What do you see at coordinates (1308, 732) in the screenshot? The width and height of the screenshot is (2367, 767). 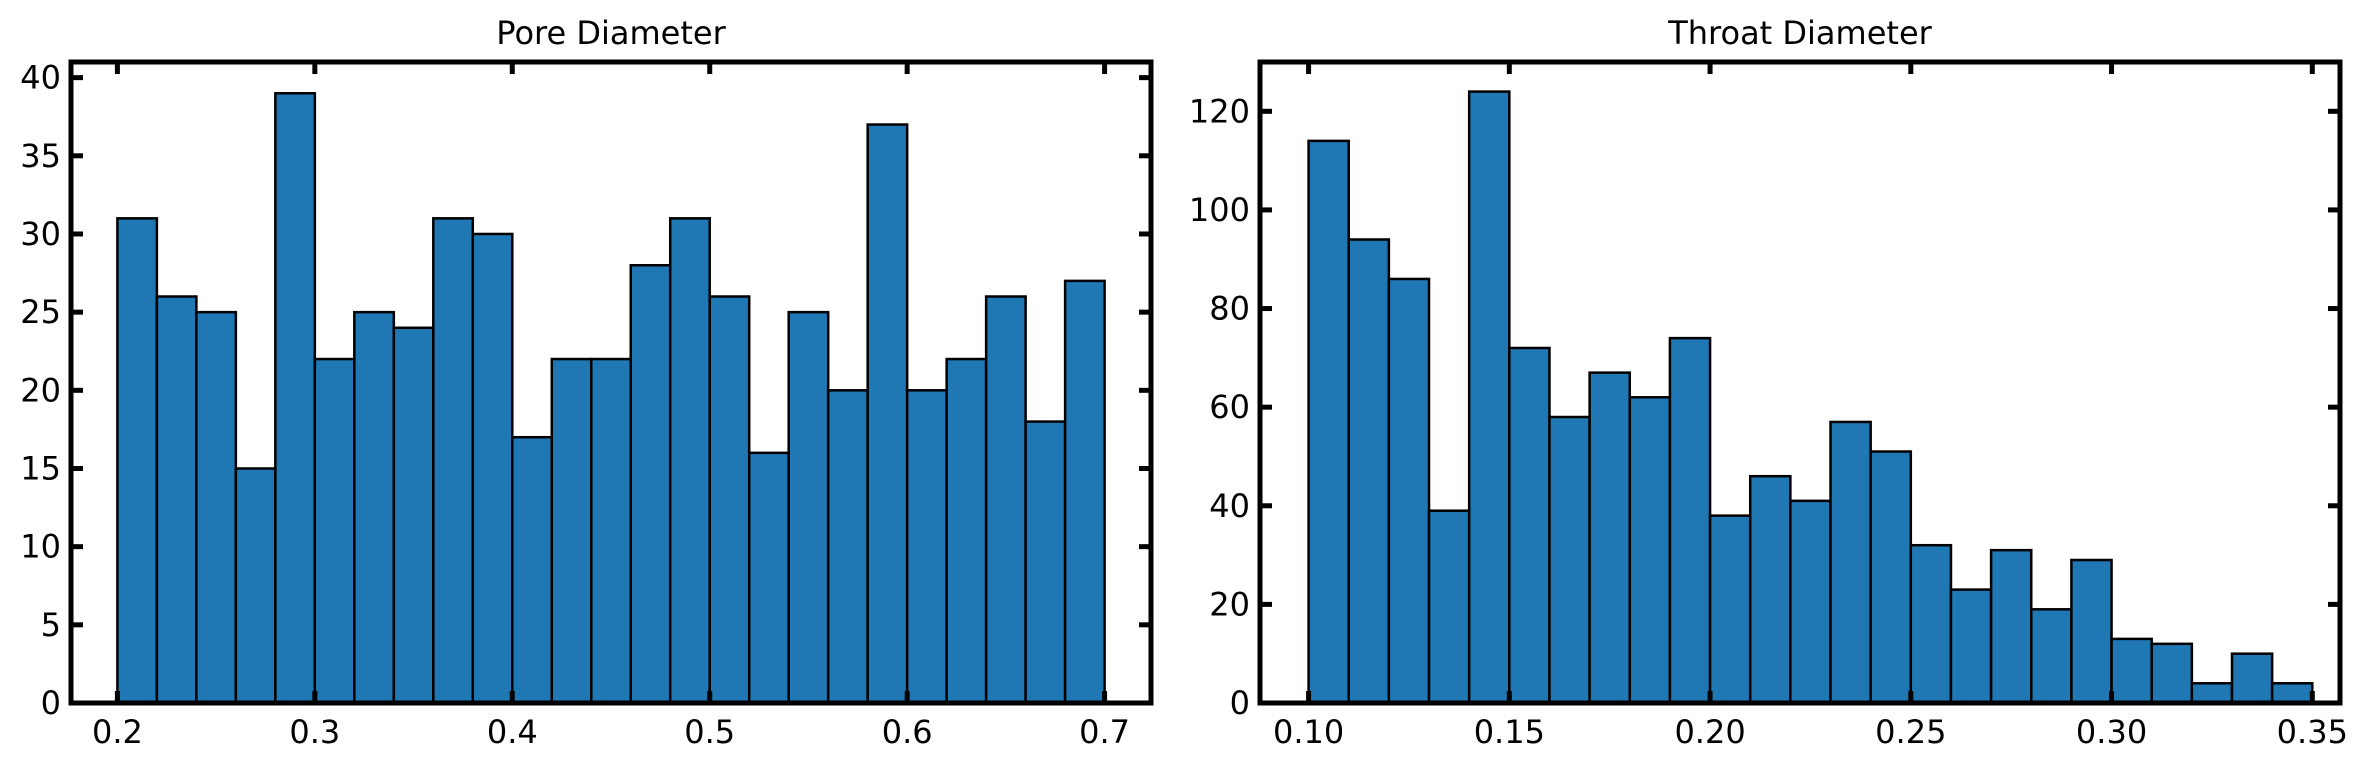 I see `x-tick-label: 0.10` at bounding box center [1308, 732].